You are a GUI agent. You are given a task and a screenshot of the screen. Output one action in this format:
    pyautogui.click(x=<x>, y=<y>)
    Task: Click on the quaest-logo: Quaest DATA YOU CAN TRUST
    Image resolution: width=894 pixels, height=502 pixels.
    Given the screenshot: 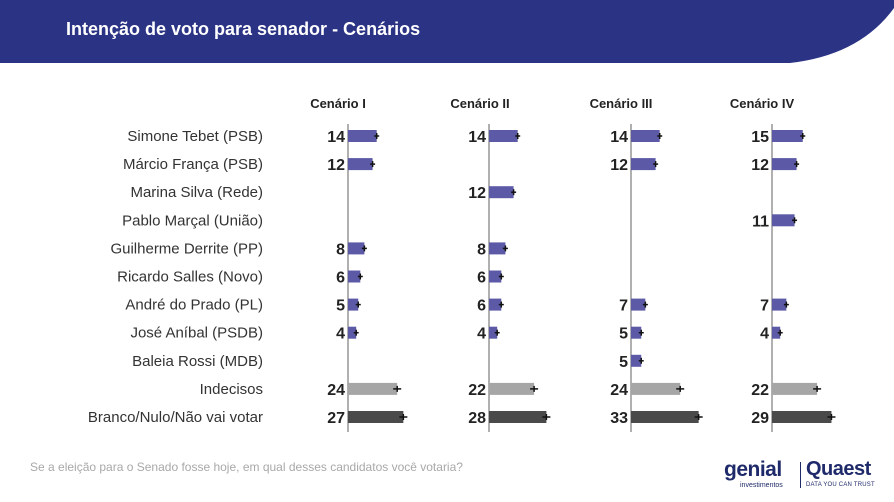 What is the action you would take?
    pyautogui.click(x=841, y=474)
    